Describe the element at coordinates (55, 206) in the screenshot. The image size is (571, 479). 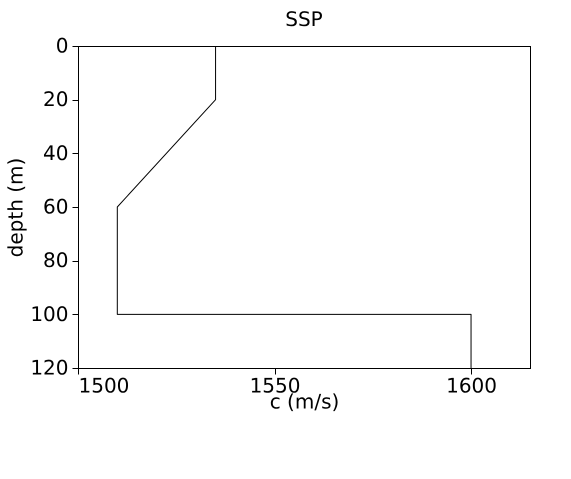
I see `y-tick-label: 60` at that location.